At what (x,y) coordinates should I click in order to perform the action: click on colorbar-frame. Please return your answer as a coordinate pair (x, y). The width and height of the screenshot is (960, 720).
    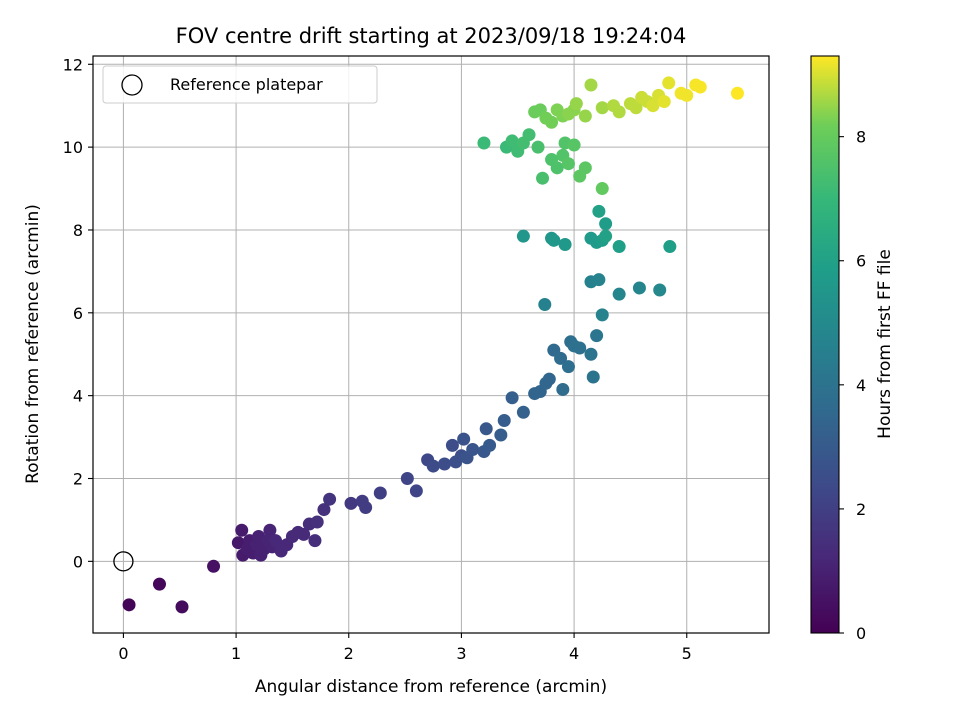
    Looking at the image, I should click on (825, 344).